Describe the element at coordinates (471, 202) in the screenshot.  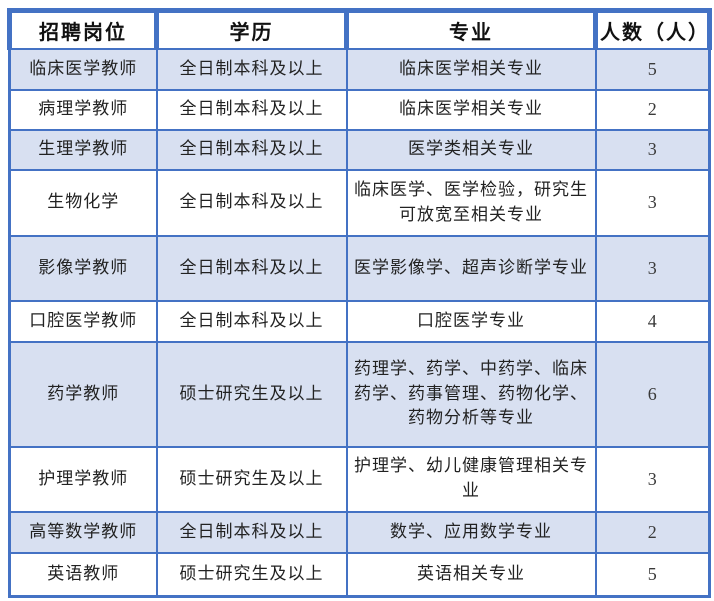
I see `cell-major: 临床医学、医学检验，研究生可放宽至相关专业` at that location.